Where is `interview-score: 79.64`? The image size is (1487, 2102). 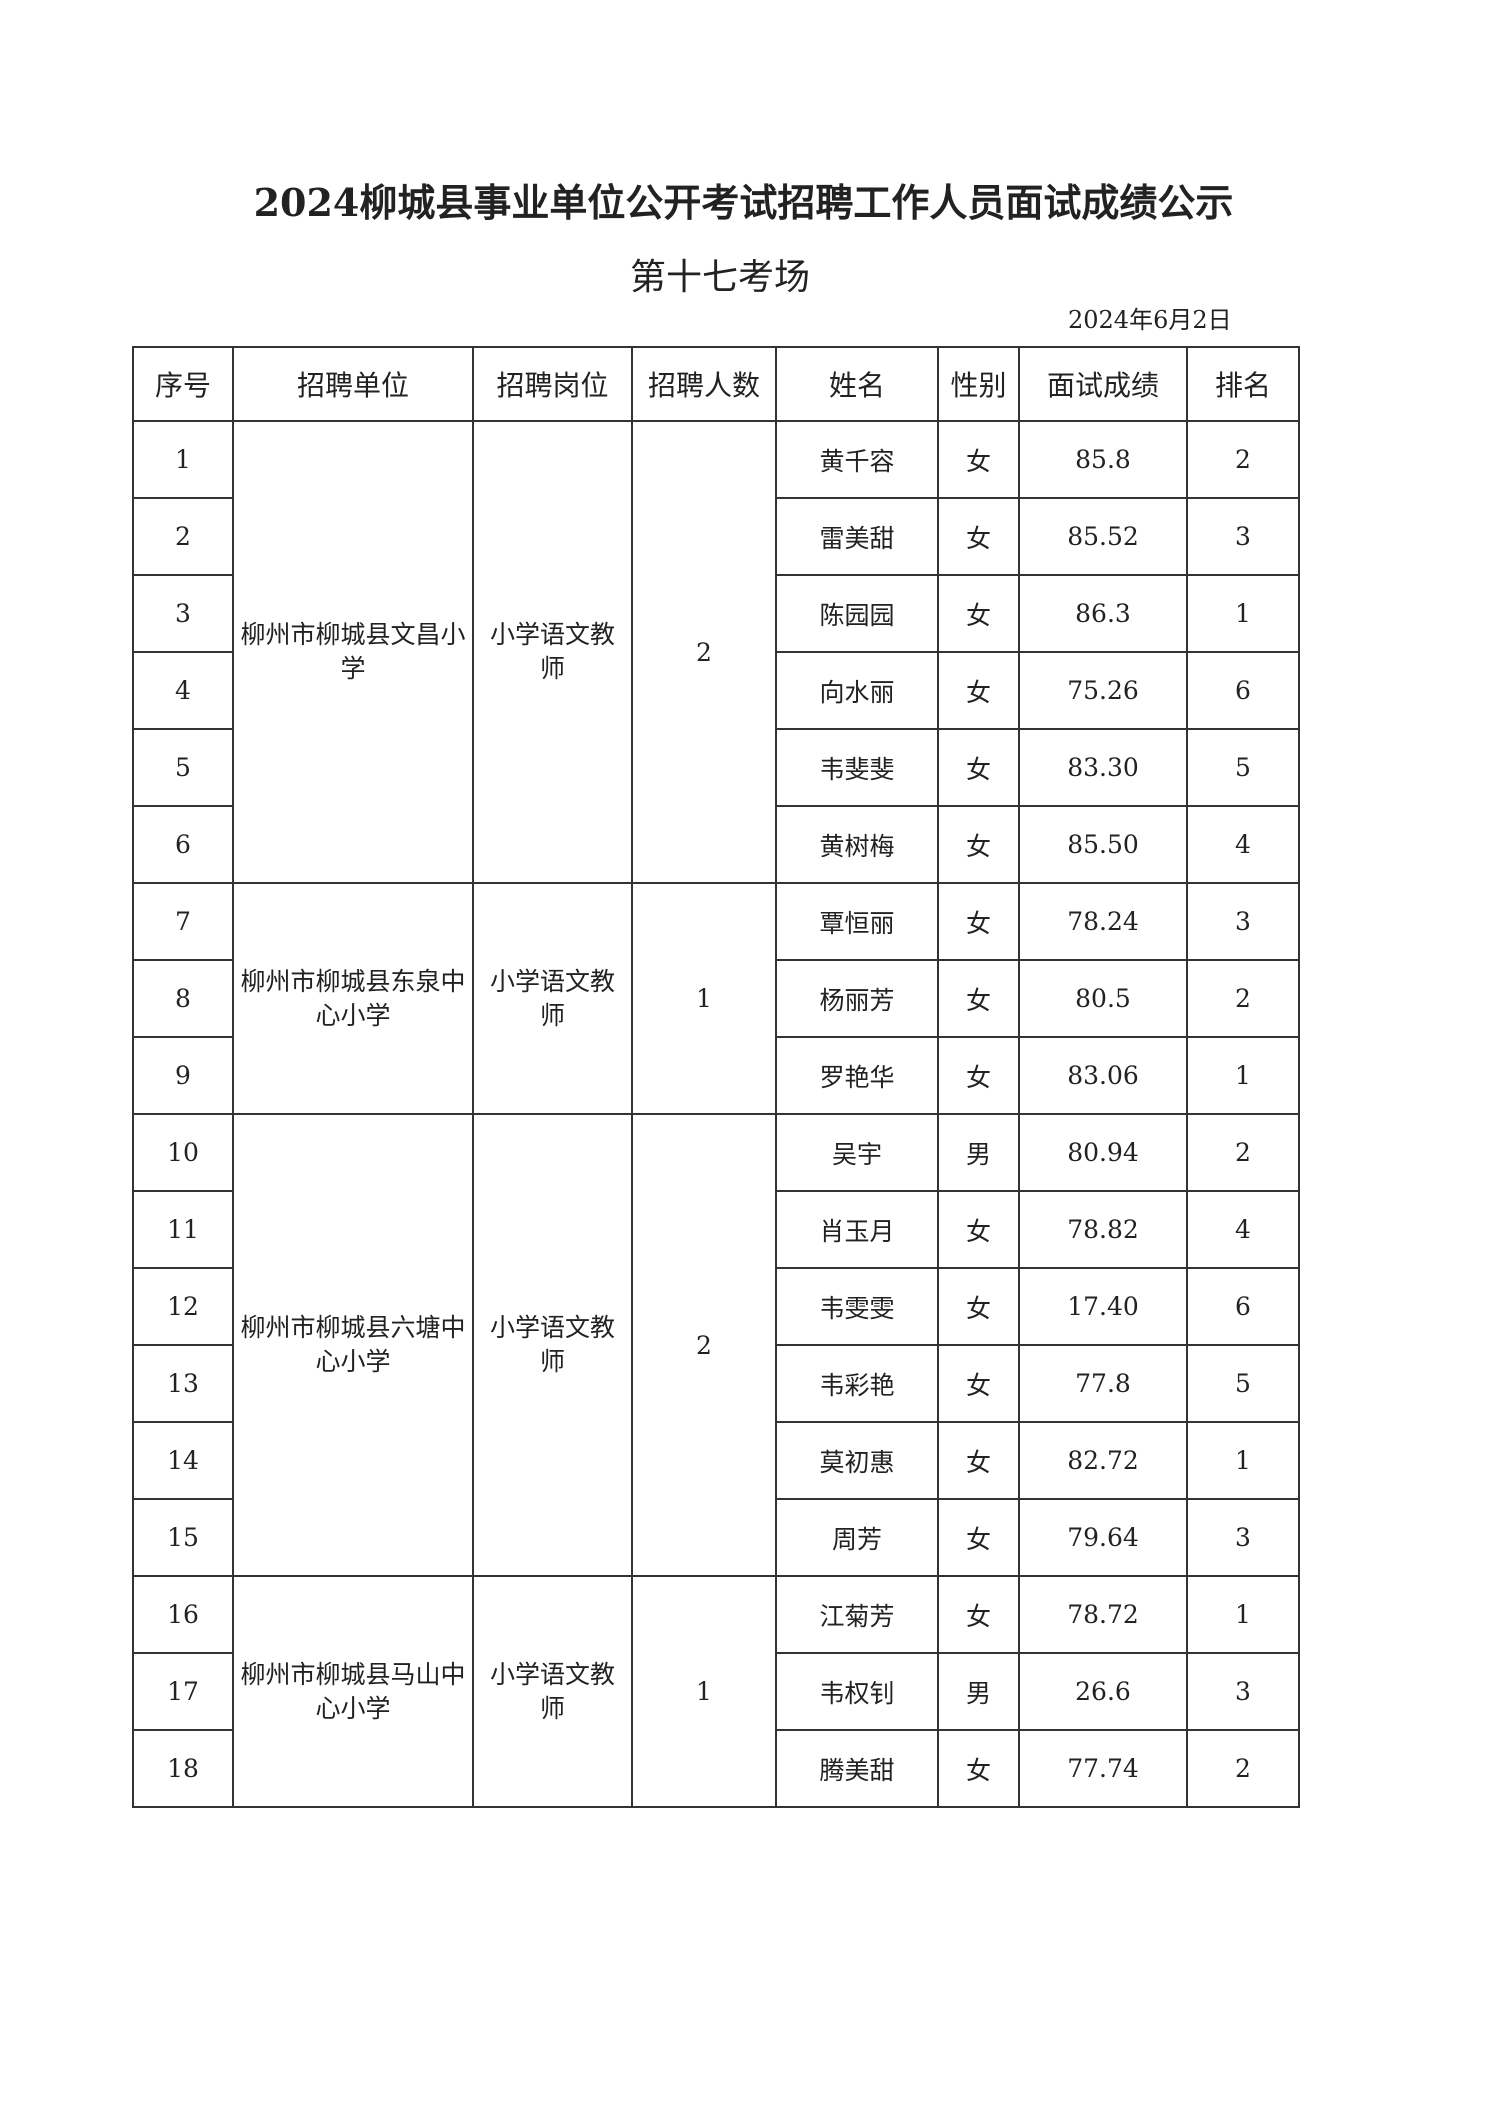 interview-score: 79.64 is located at coordinates (1103, 1537).